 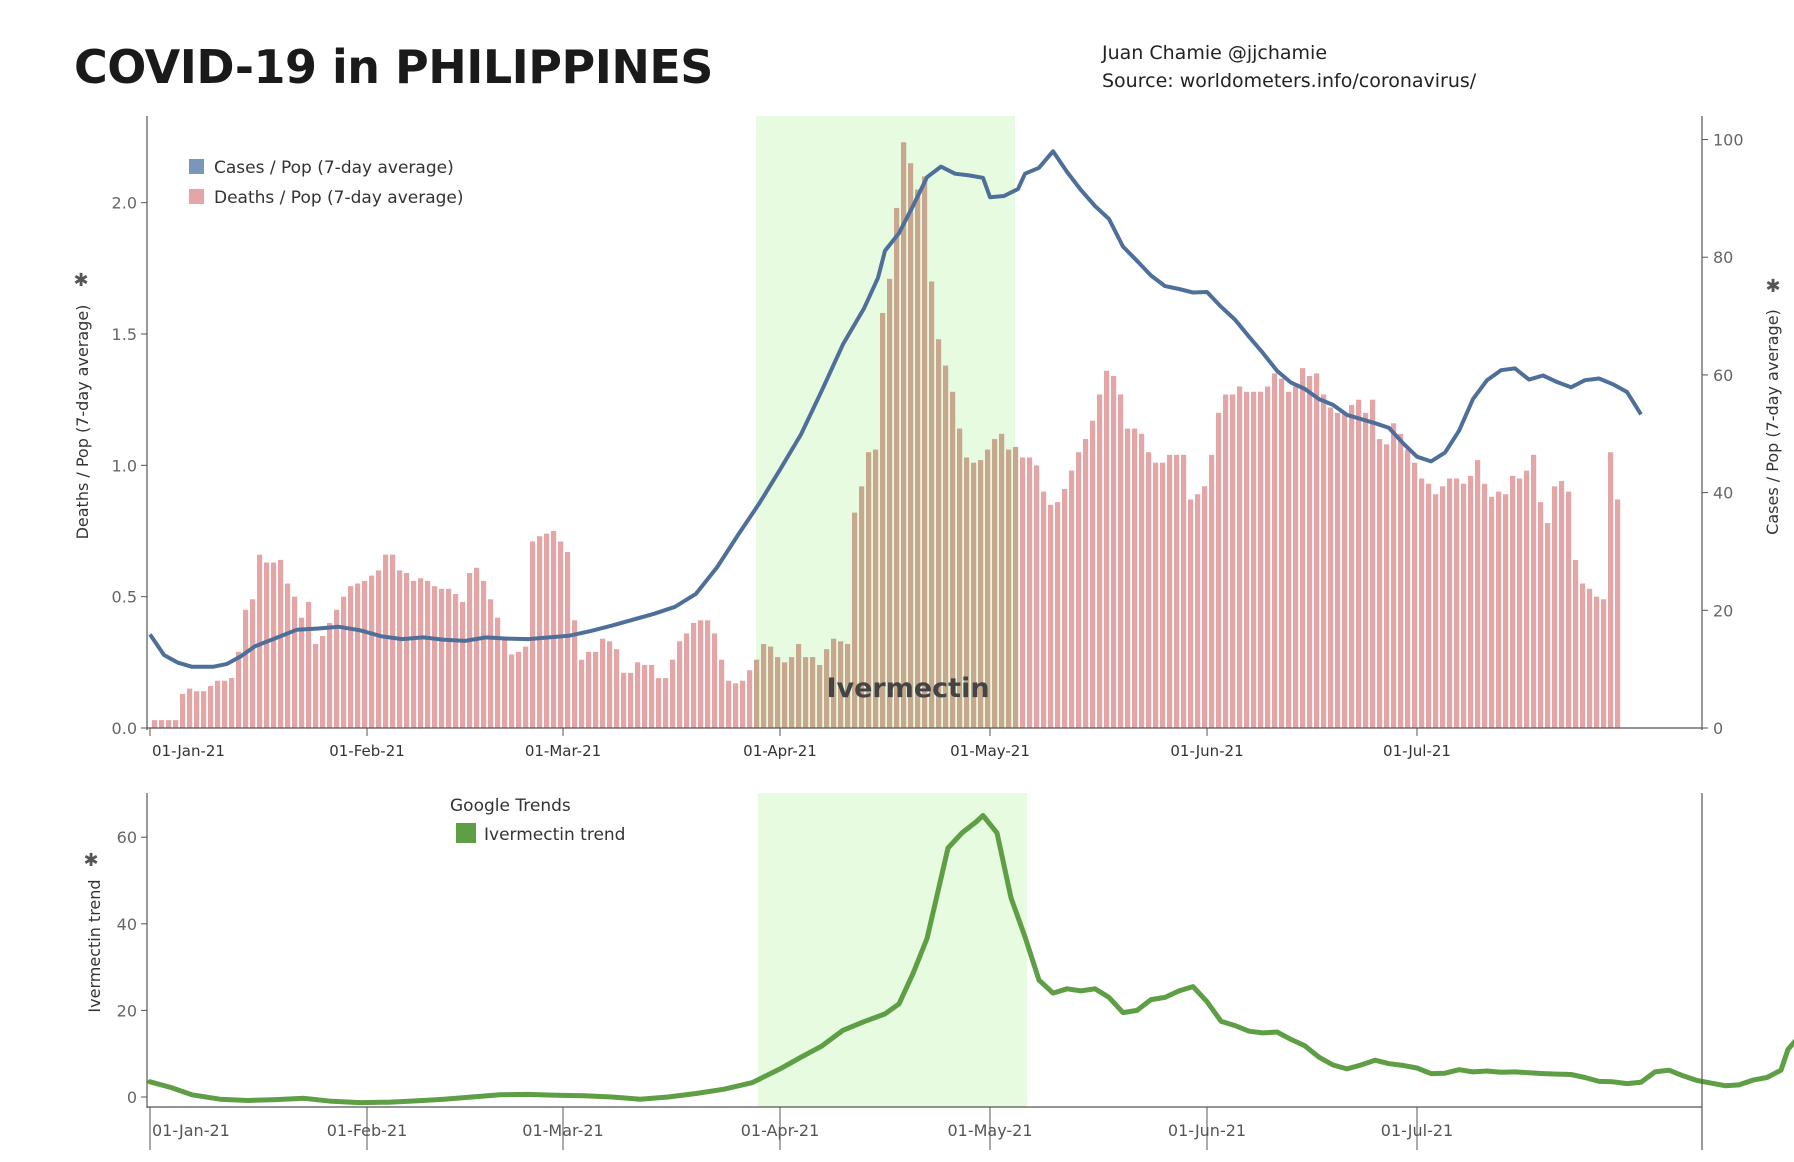 I want to click on x-tick-label: 01-Apr-21, so click(x=780, y=1130).